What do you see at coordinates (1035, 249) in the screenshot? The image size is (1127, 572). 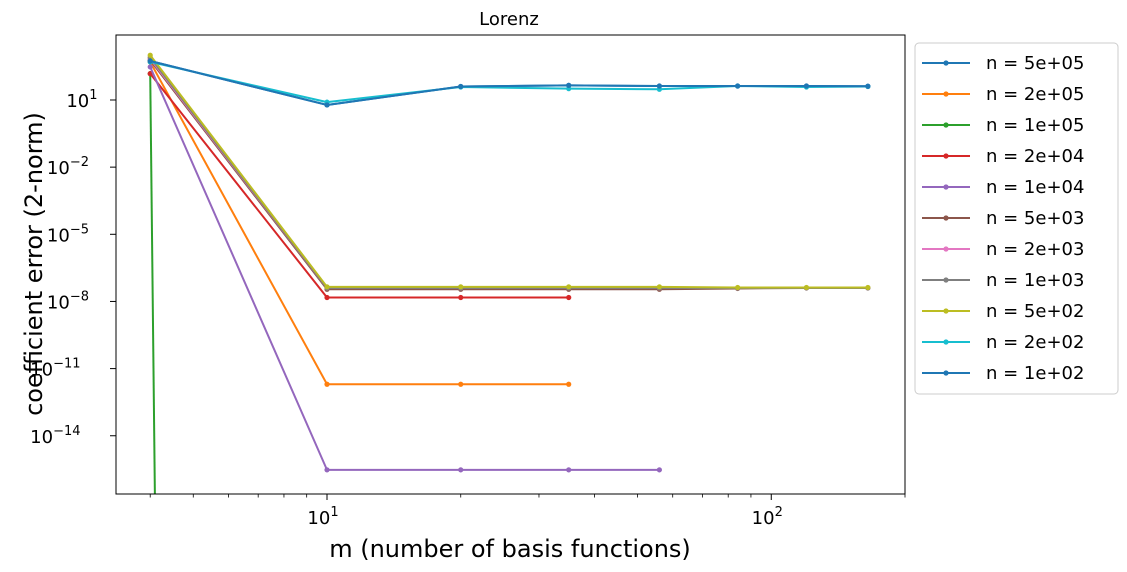 I see `legend-label: n = 2e+03` at bounding box center [1035, 249].